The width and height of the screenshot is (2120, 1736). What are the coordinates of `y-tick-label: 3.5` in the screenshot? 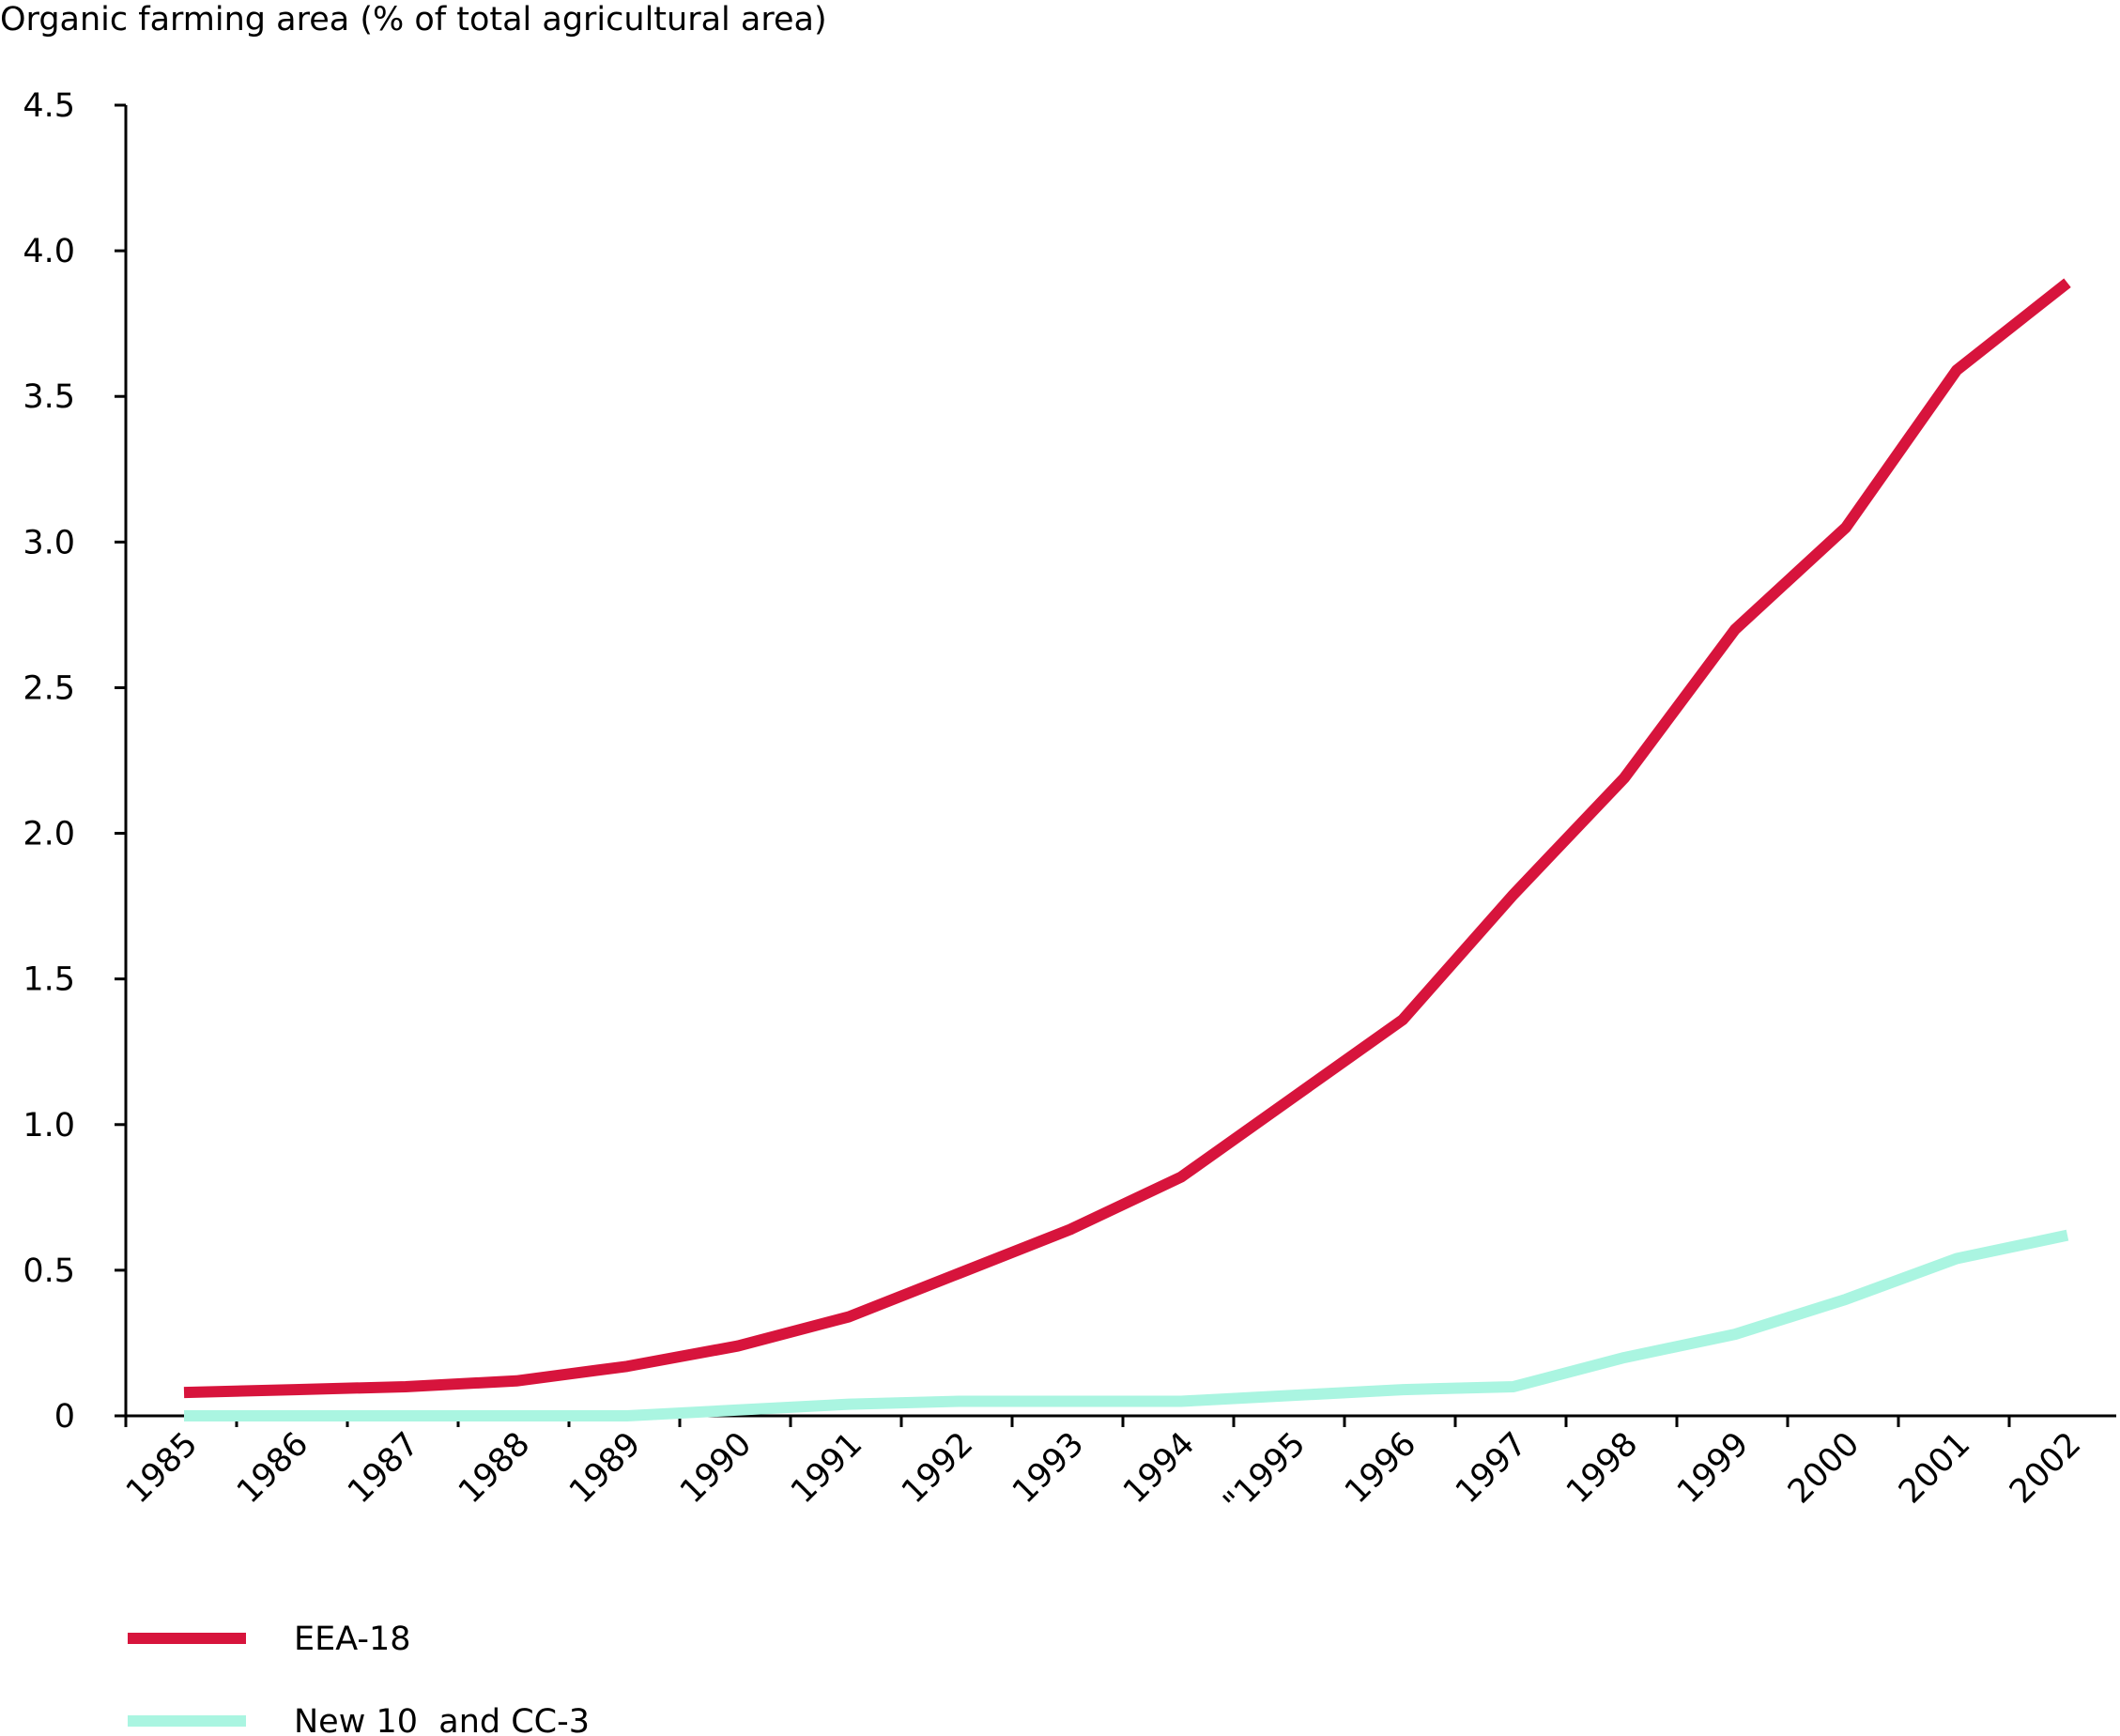 It's located at (49, 397).